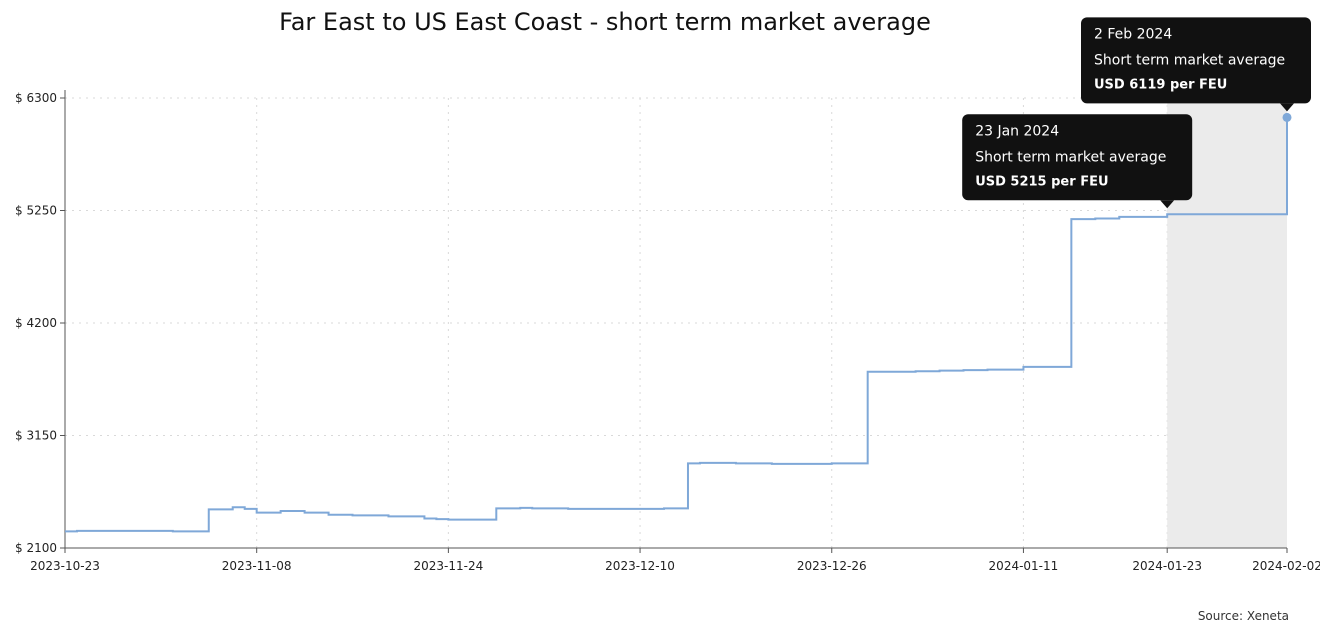 The width and height of the screenshot is (1320, 627). Describe the element at coordinates (1287, 117) in the screenshot. I see `data-point-marker` at that location.